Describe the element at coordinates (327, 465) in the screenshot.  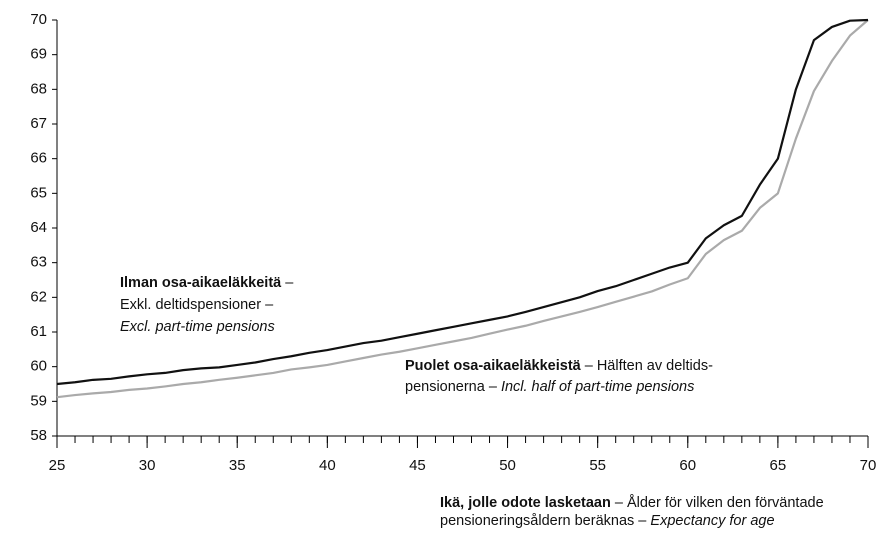
I see `x-tick-label: 40` at that location.